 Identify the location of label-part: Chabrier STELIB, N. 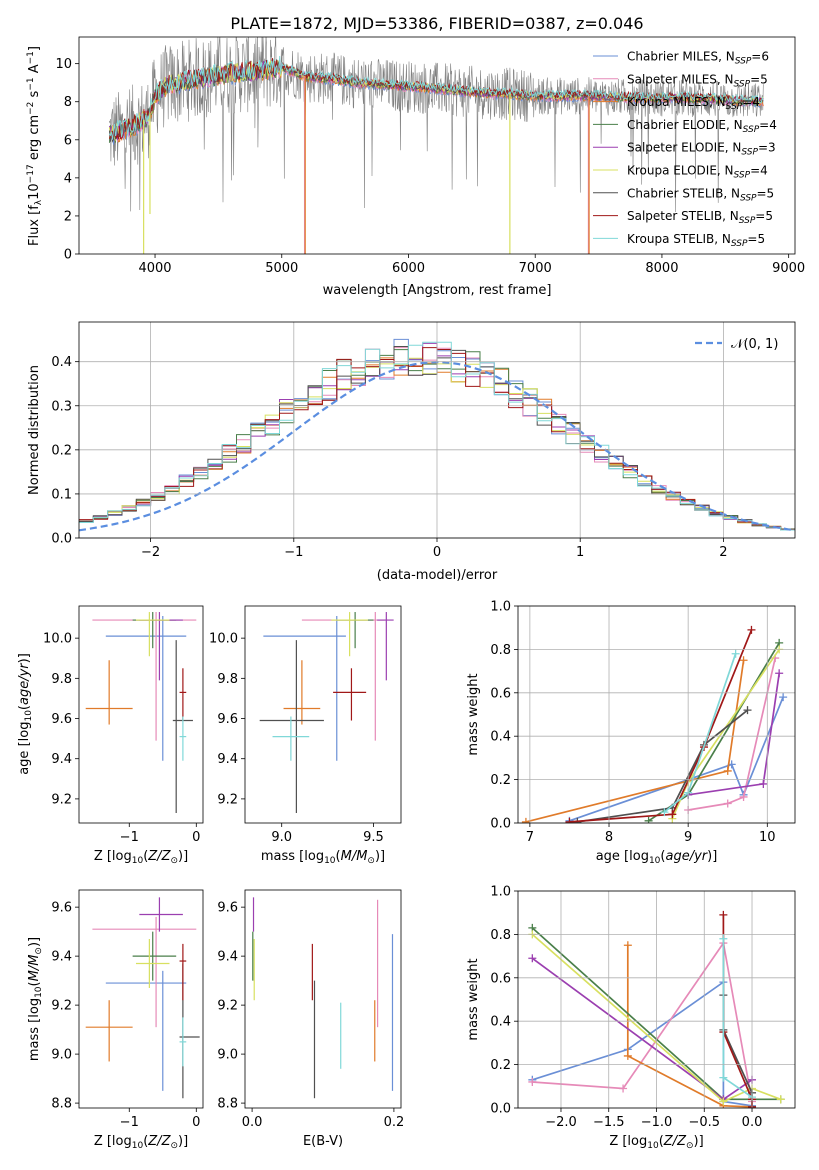
(683, 193).